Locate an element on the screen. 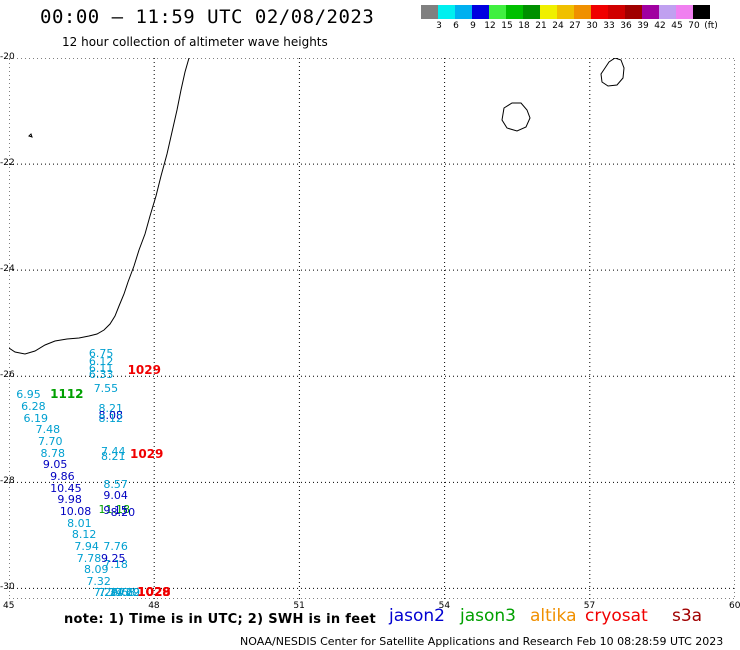  y-tick-label: -20 is located at coordinates (7, 57).